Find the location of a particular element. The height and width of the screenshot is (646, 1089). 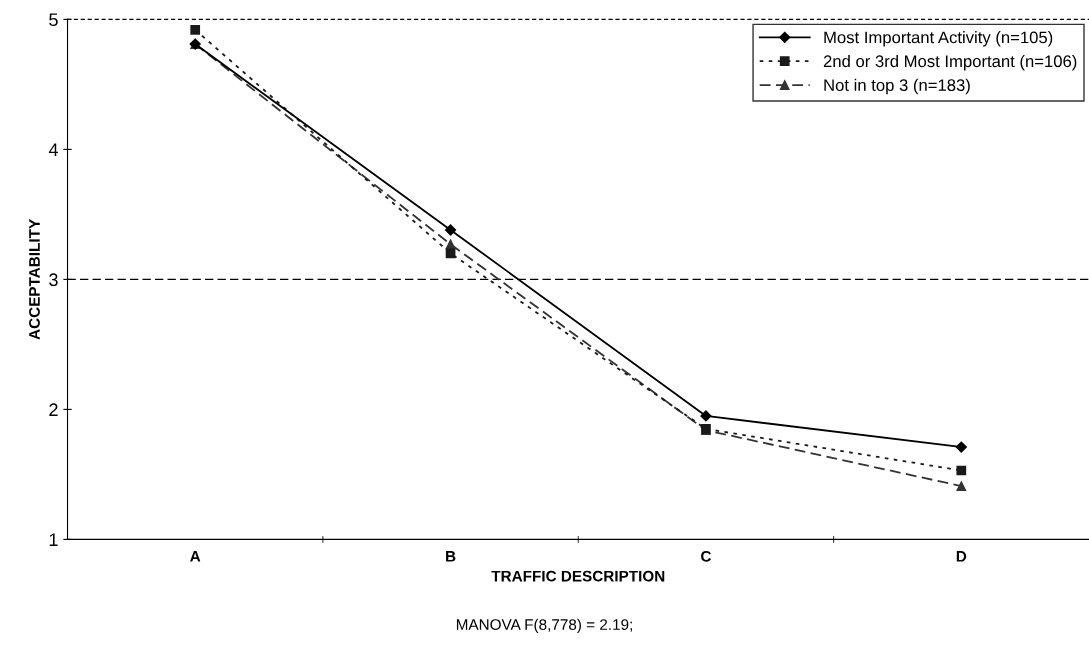

legend-label: 2nd or 3rd Most Important (n=106) is located at coordinates (950, 62).